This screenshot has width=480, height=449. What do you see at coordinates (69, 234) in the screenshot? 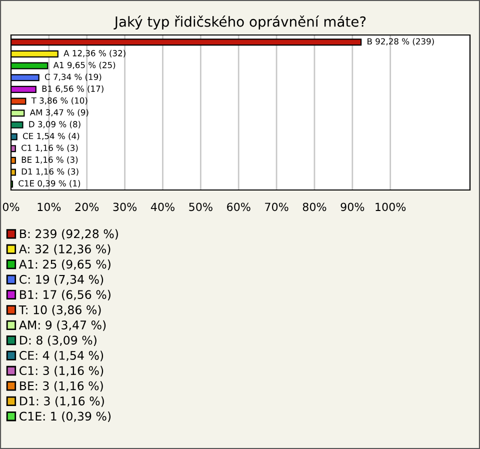
I see `legend-label: B: 239 (92,28 %)` at bounding box center [69, 234].